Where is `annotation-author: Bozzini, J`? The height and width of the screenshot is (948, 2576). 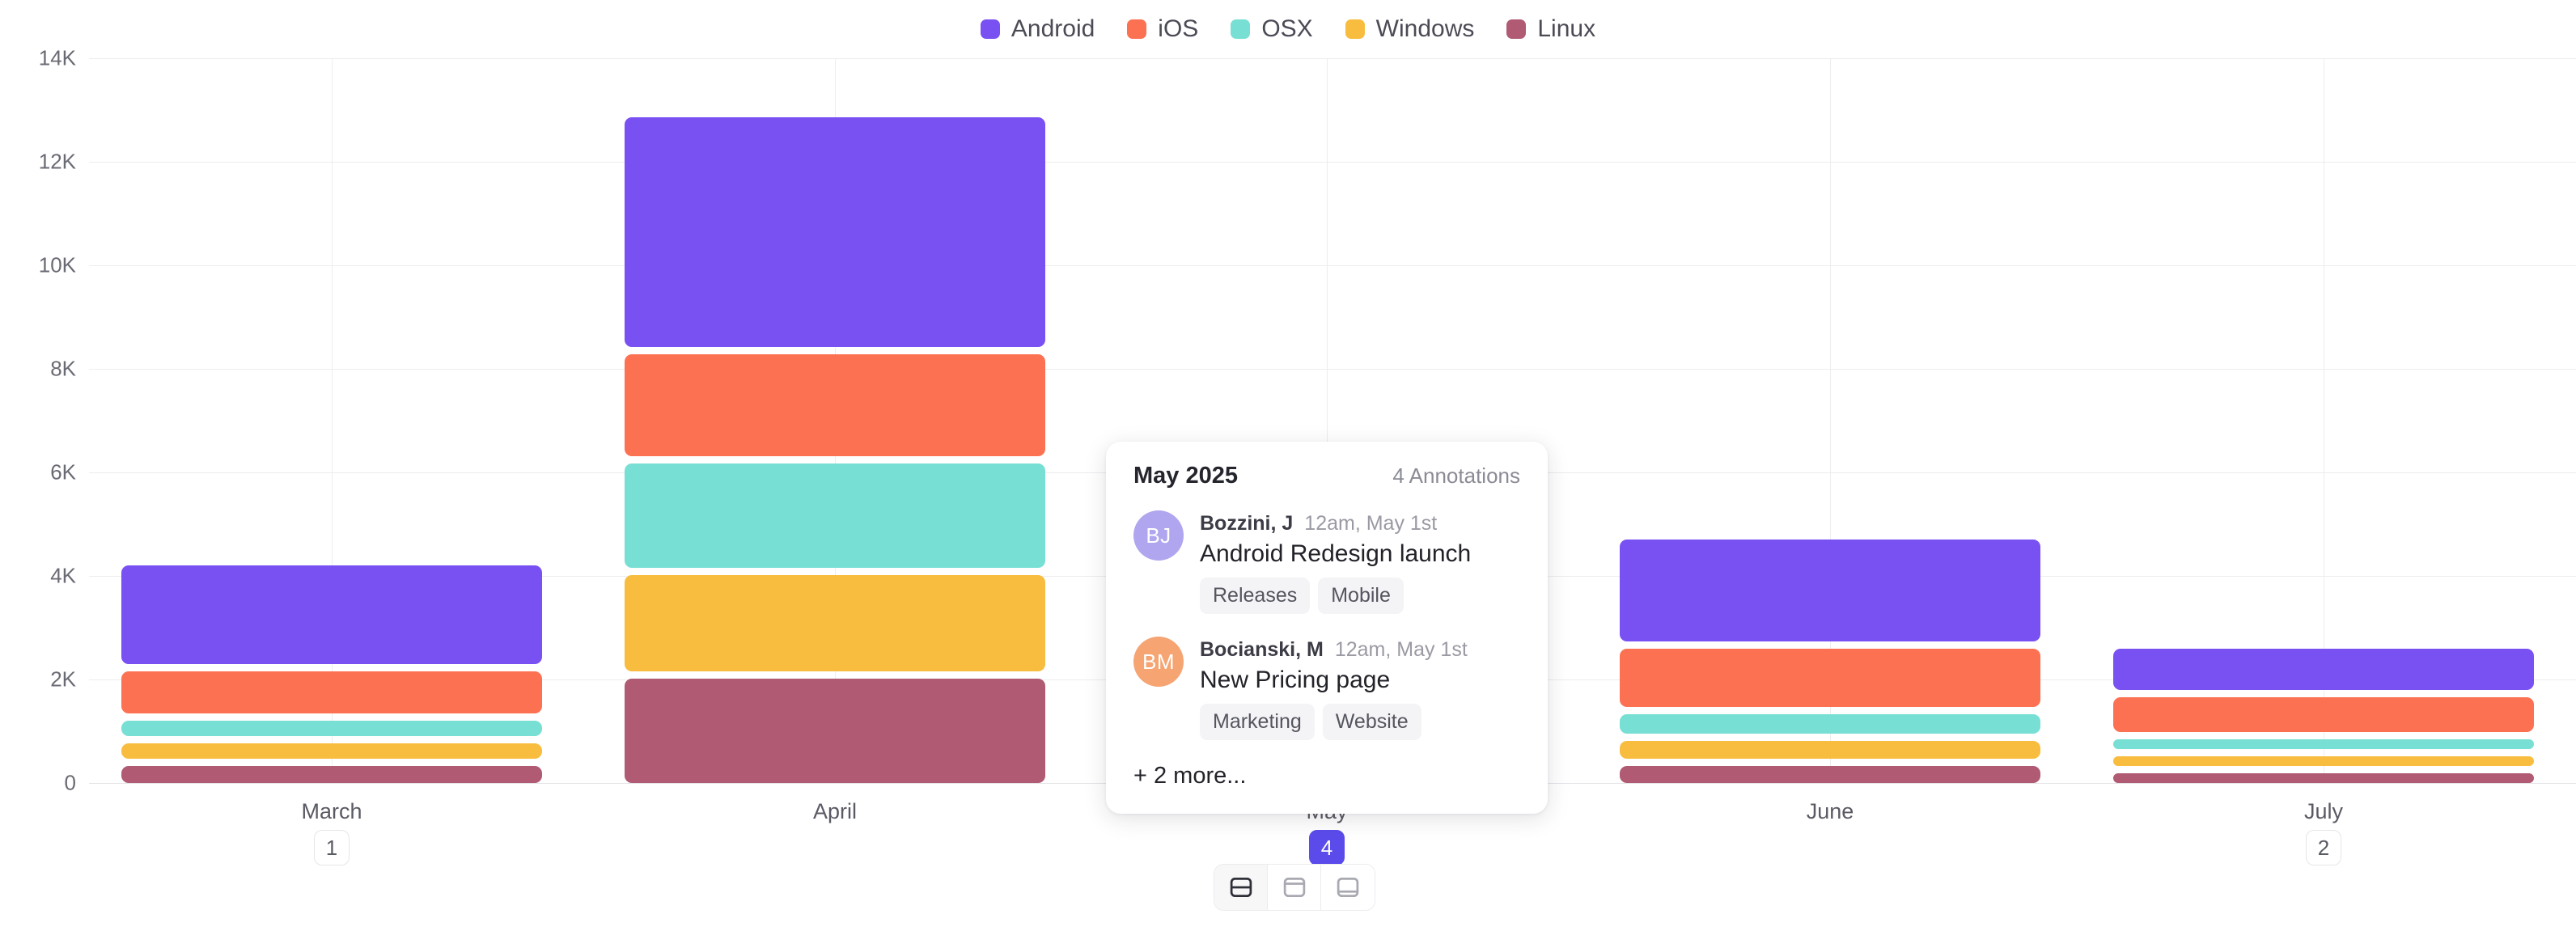 annotation-author: Bozzini, J is located at coordinates (1247, 523).